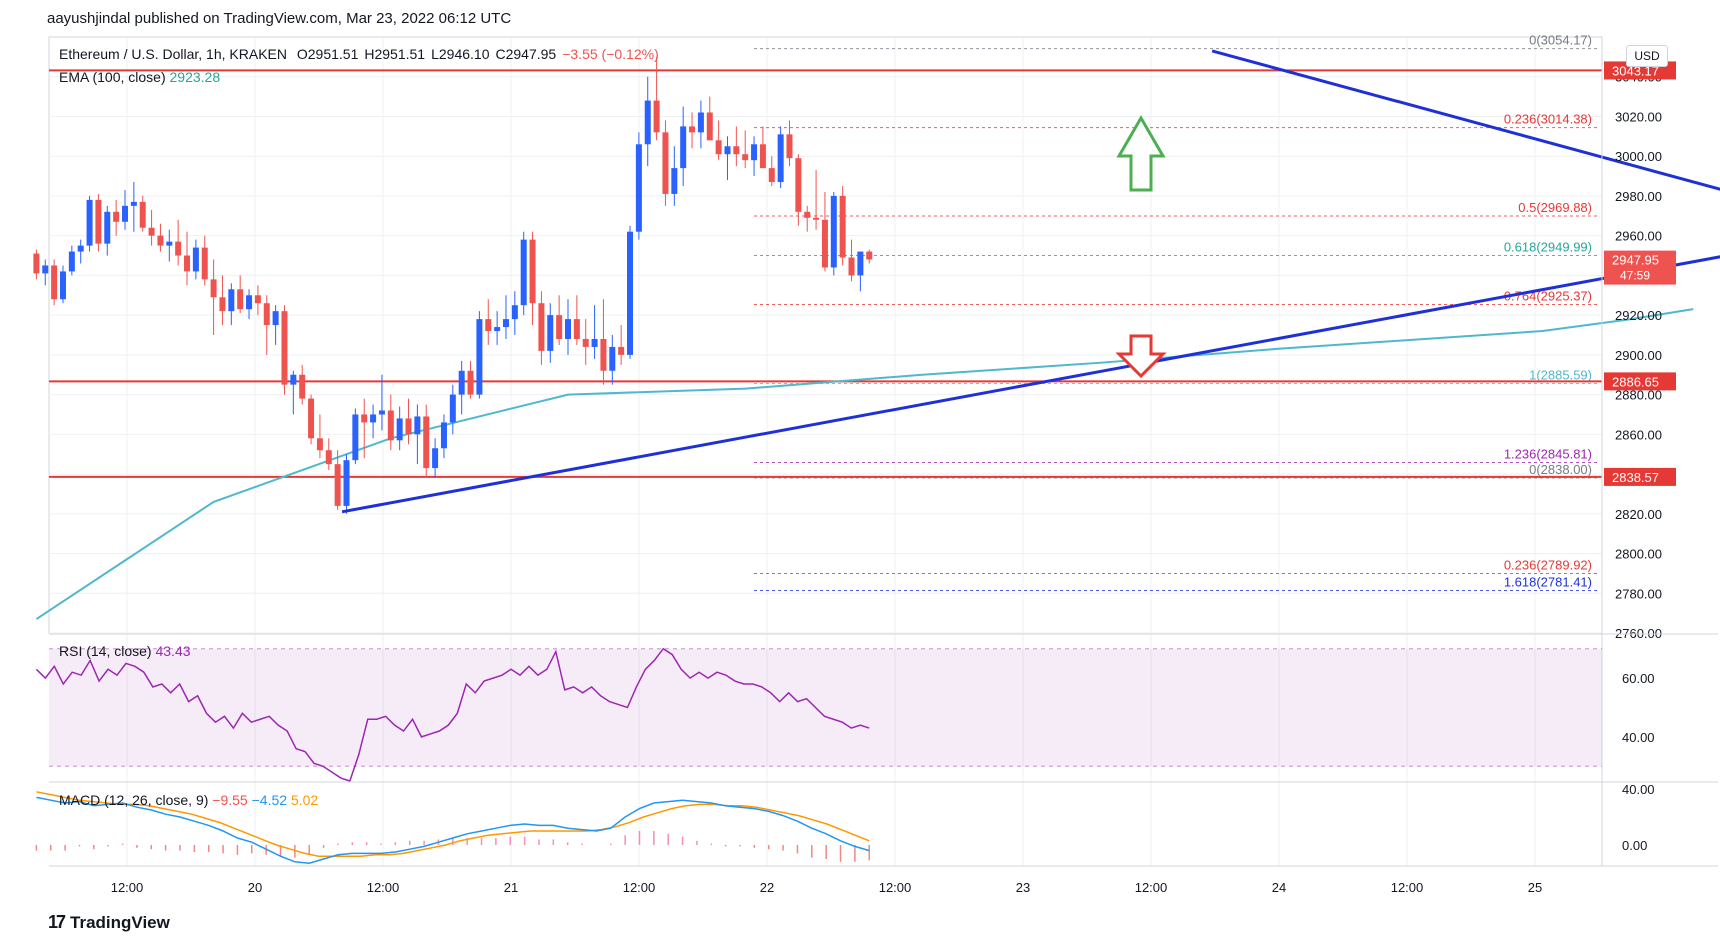  Describe the element at coordinates (460, 54) in the screenshot. I see `low-value: L2946.10` at that location.